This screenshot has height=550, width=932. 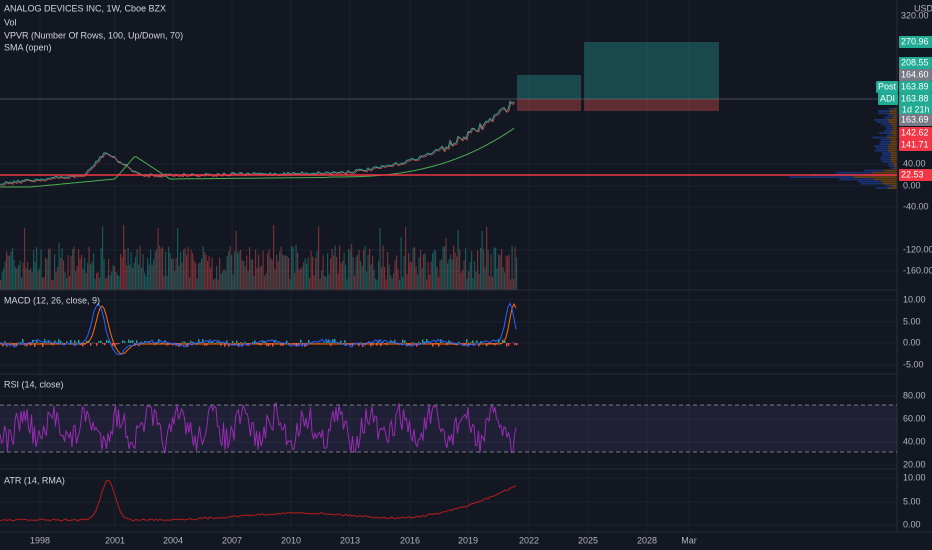 I want to click on countdown-bg, so click(x=915, y=109).